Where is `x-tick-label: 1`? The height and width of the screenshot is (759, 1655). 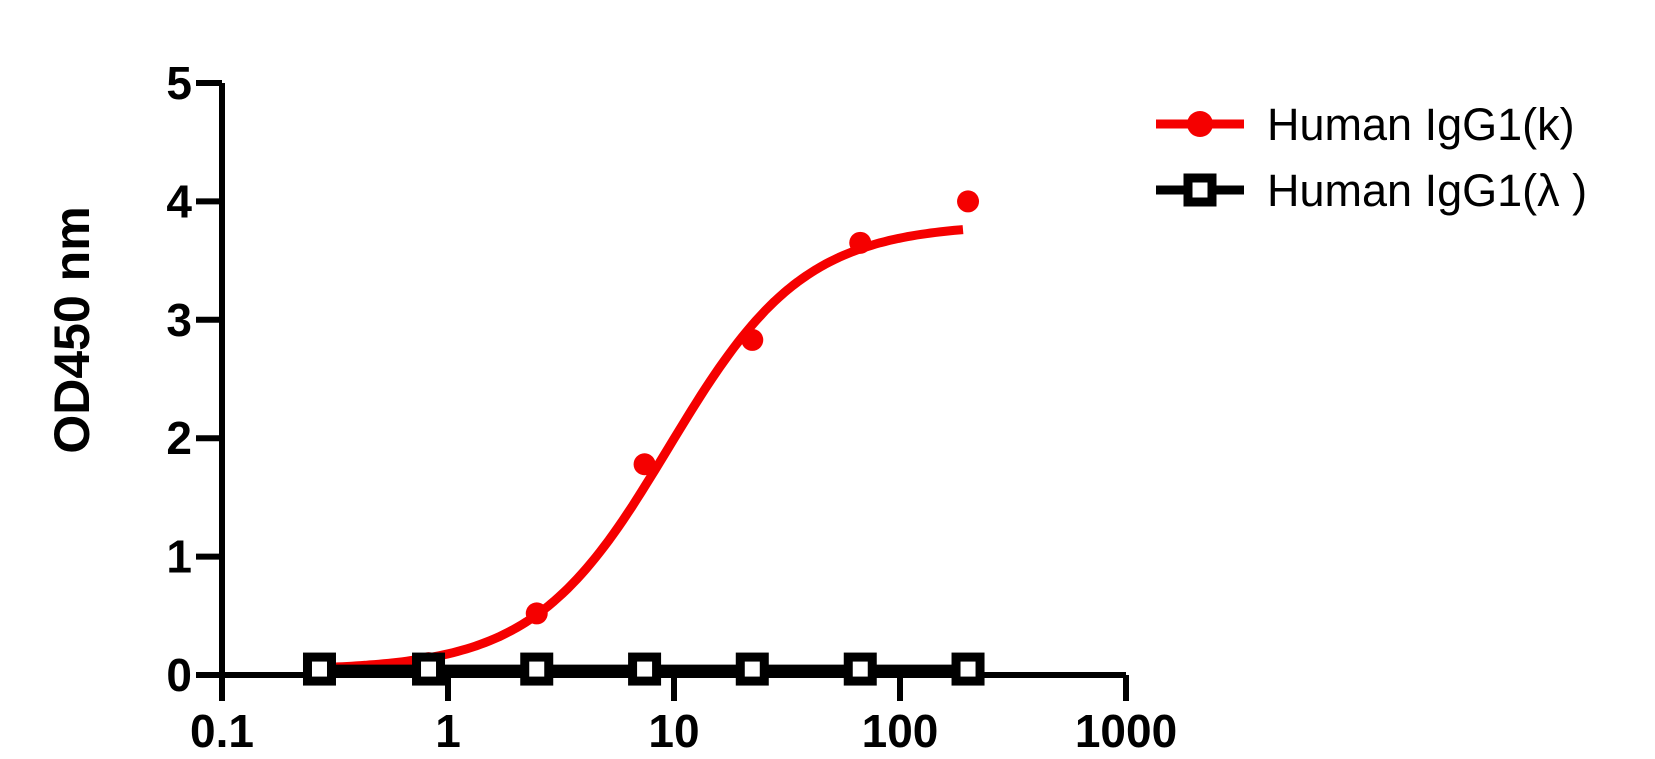 x-tick-label: 1 is located at coordinates (448, 731).